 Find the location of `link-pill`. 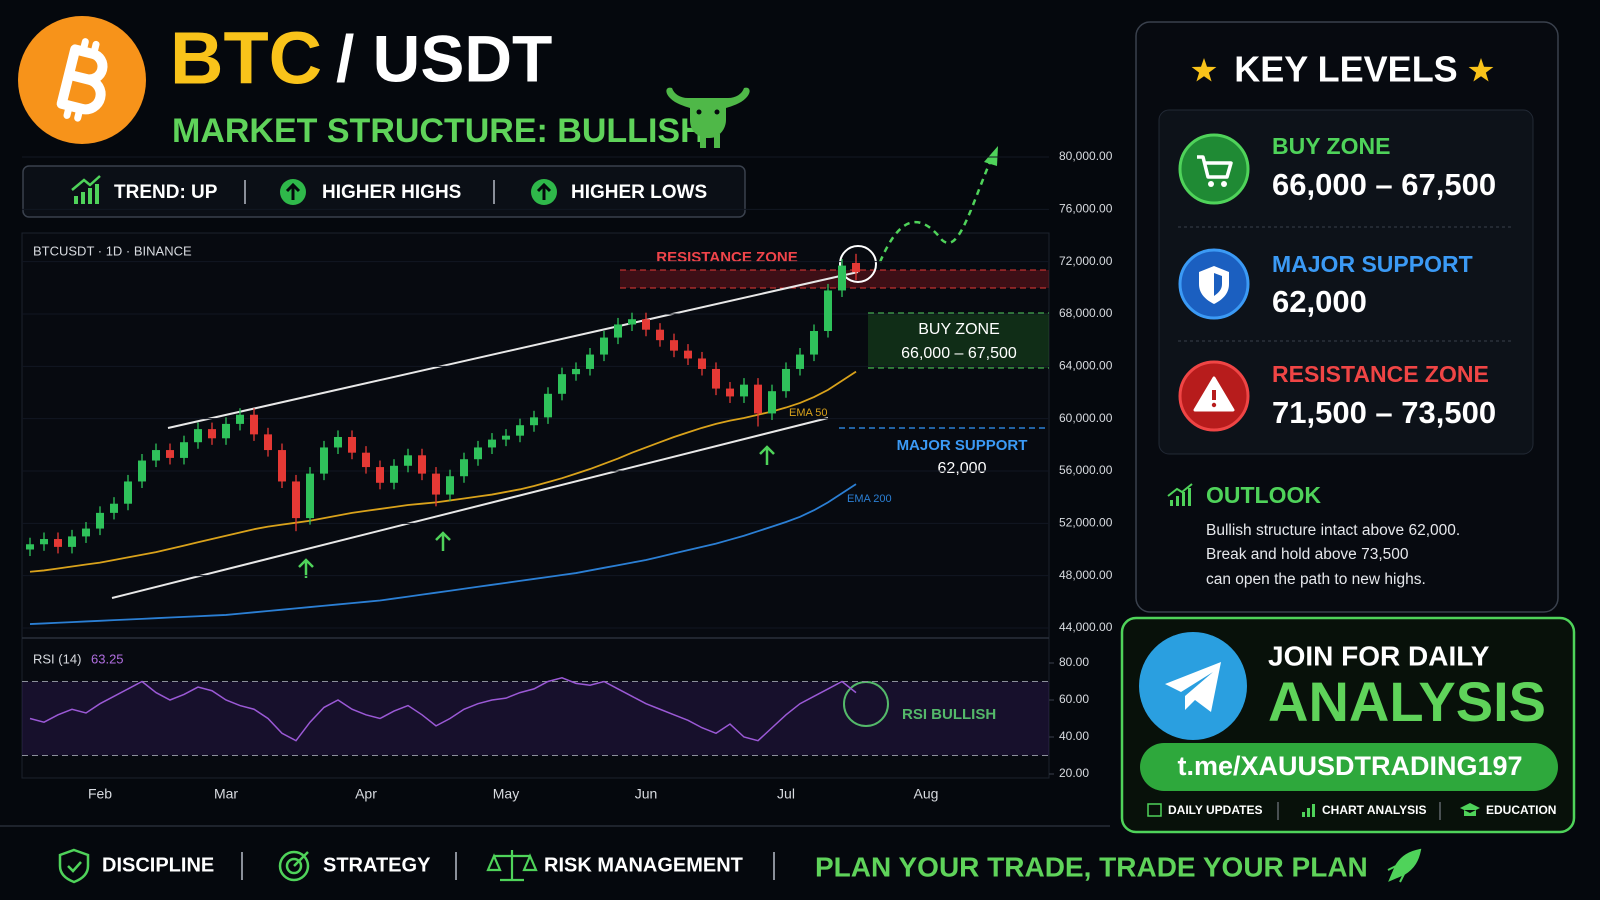

link-pill is located at coordinates (1349, 767).